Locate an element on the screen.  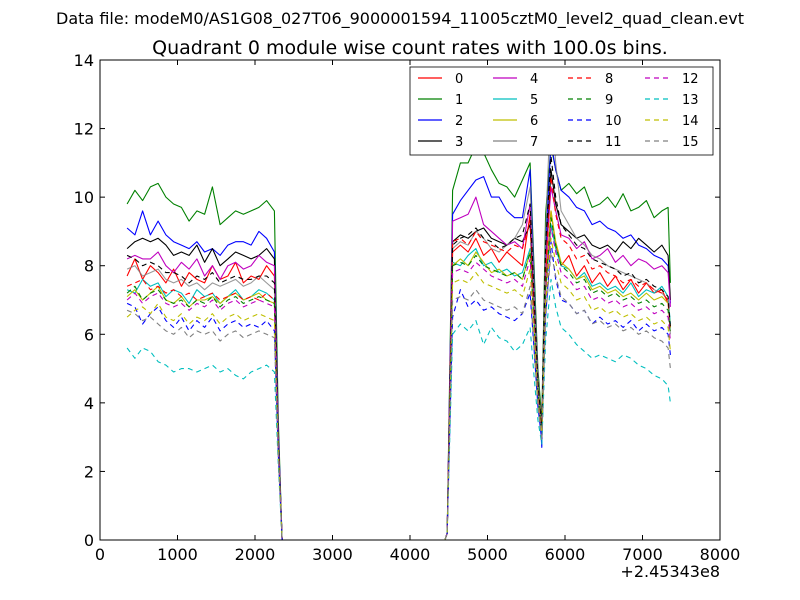
x-tick-label: 5000 is located at coordinates (487, 554).